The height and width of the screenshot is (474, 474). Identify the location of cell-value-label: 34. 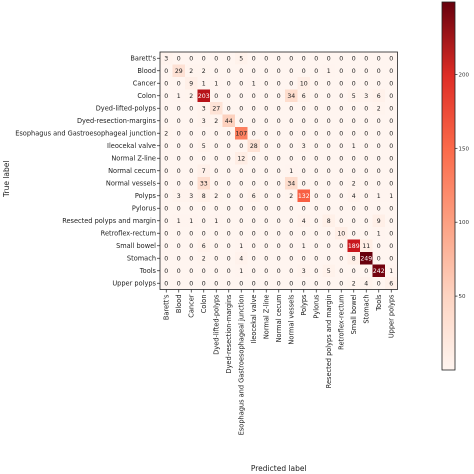
(291, 96).